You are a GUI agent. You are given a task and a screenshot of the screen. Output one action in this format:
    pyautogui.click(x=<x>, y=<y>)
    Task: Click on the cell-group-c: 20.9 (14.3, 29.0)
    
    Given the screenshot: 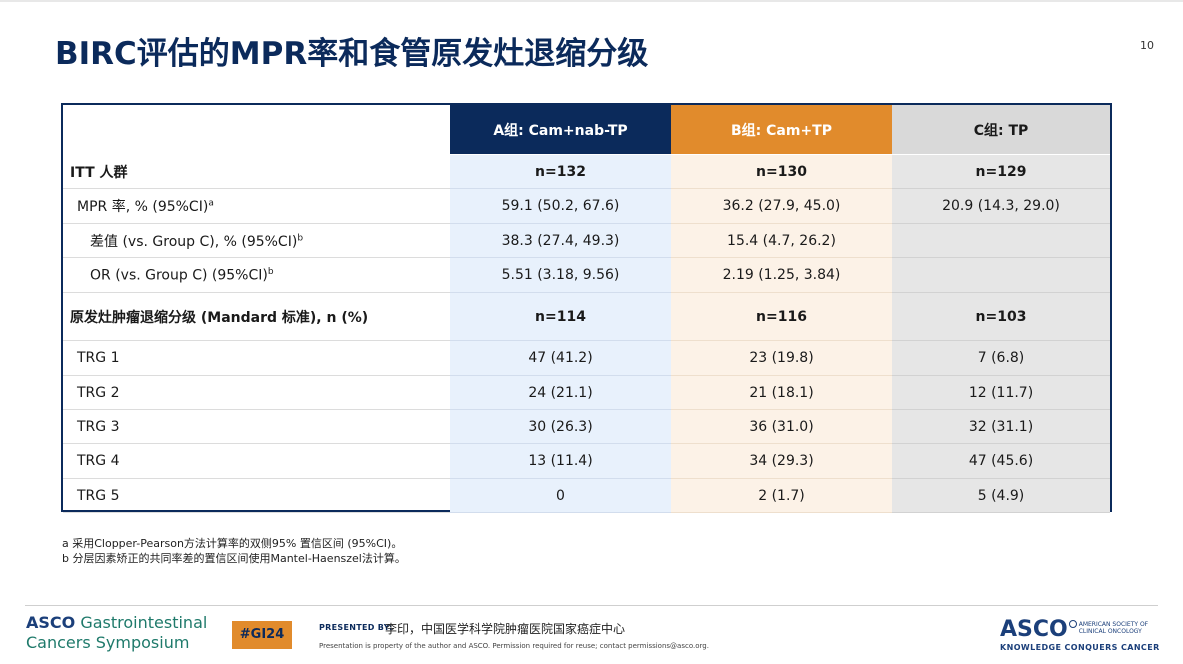 What is the action you would take?
    pyautogui.click(x=1001, y=206)
    